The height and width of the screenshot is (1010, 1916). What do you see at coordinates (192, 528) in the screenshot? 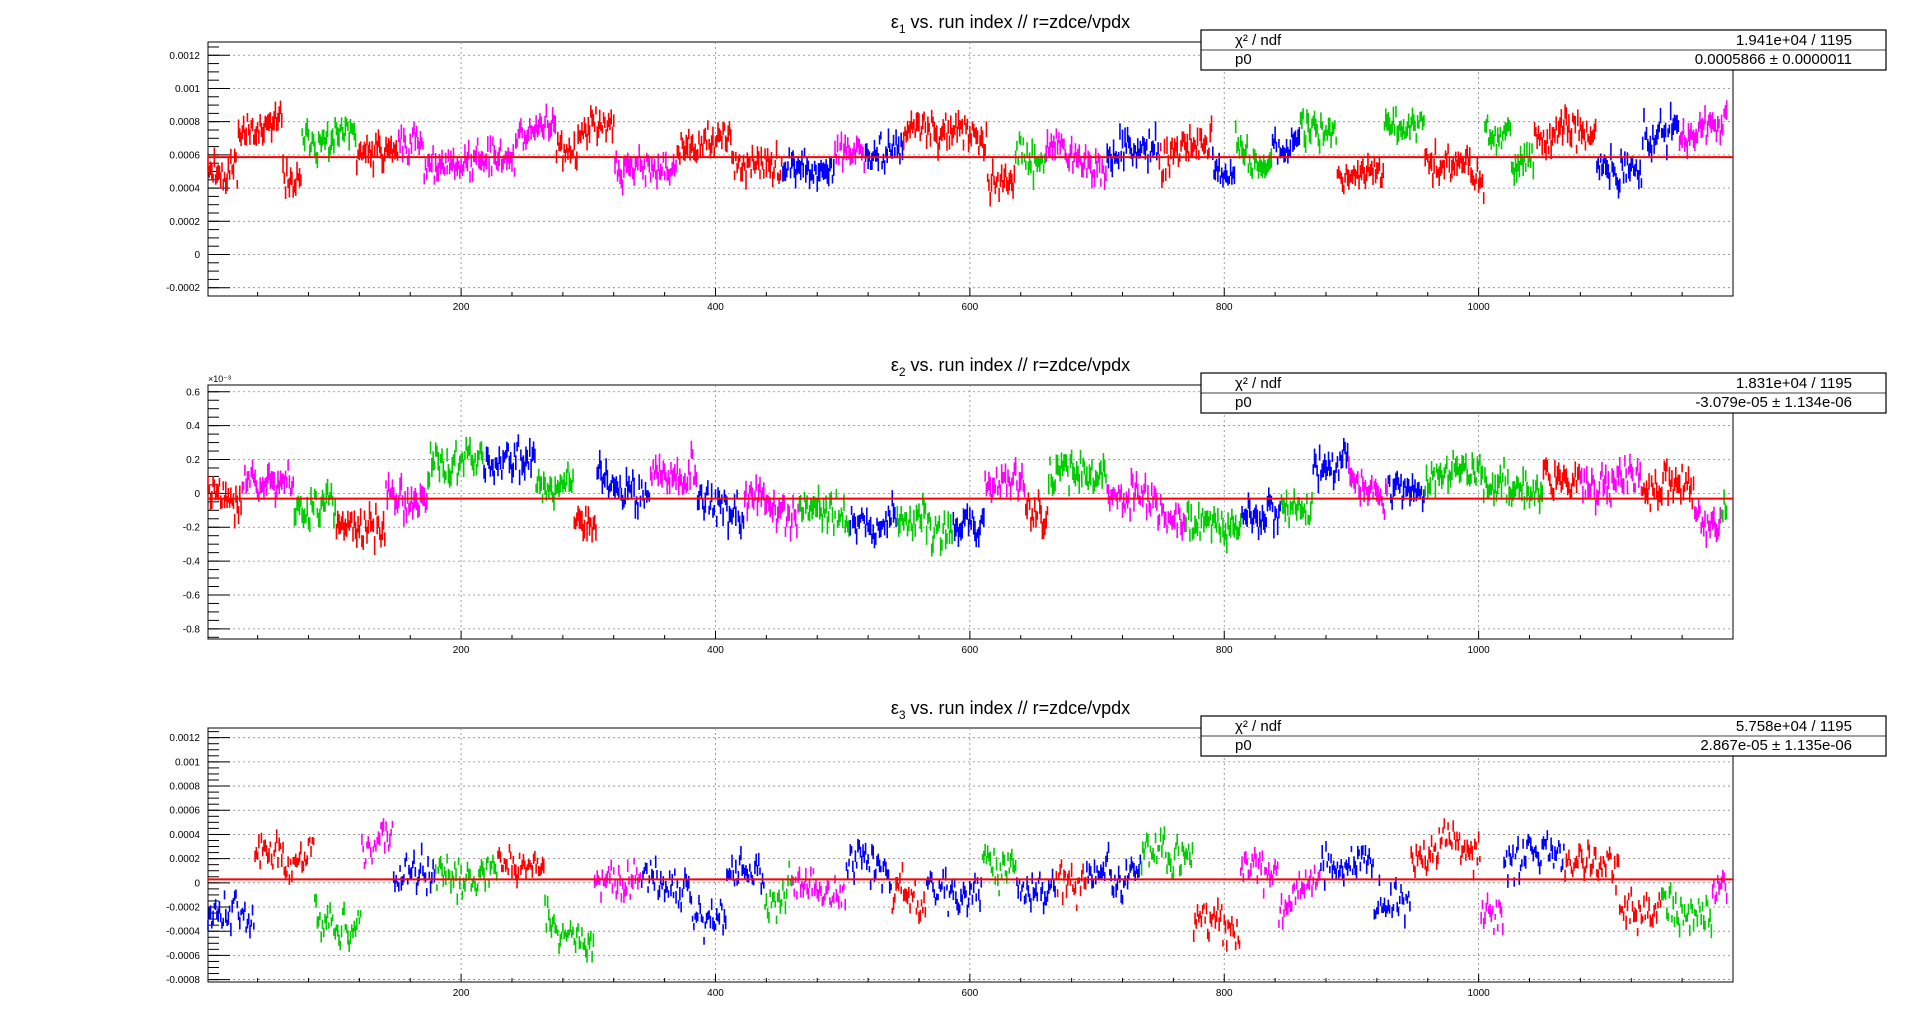
I see `y-tick-label: -0.2` at bounding box center [192, 528].